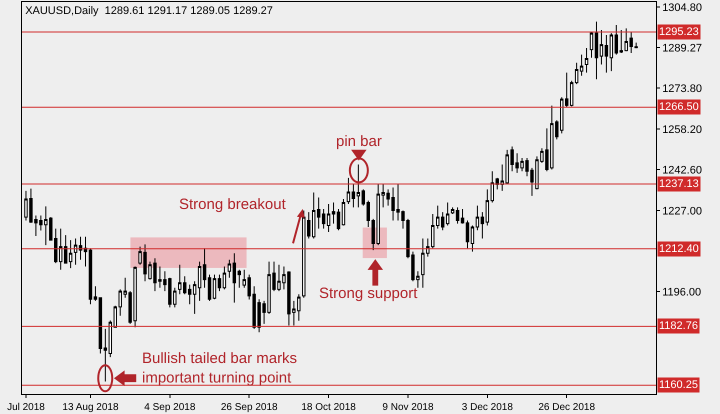  I want to click on ref-line-label: 1295.23, so click(679, 32).